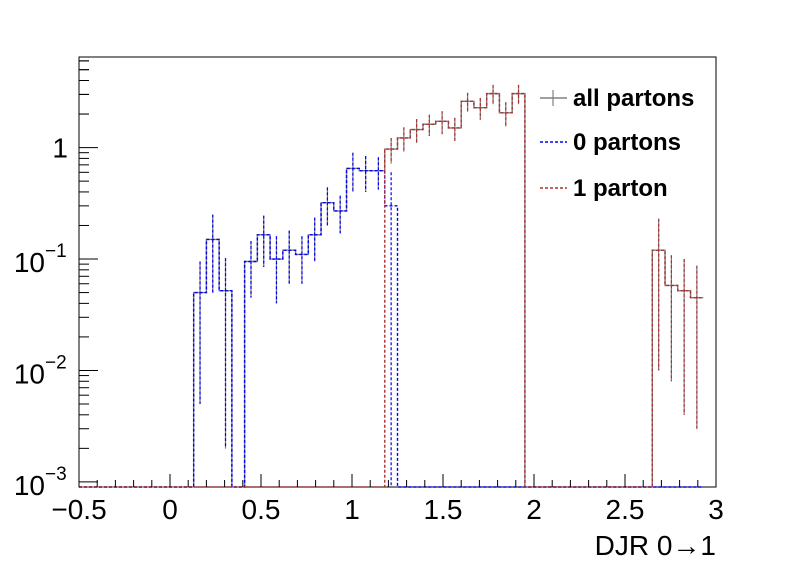 The image size is (796, 572). Describe the element at coordinates (655, 545) in the screenshot. I see `x-axis-title: DJR 0→1` at that location.